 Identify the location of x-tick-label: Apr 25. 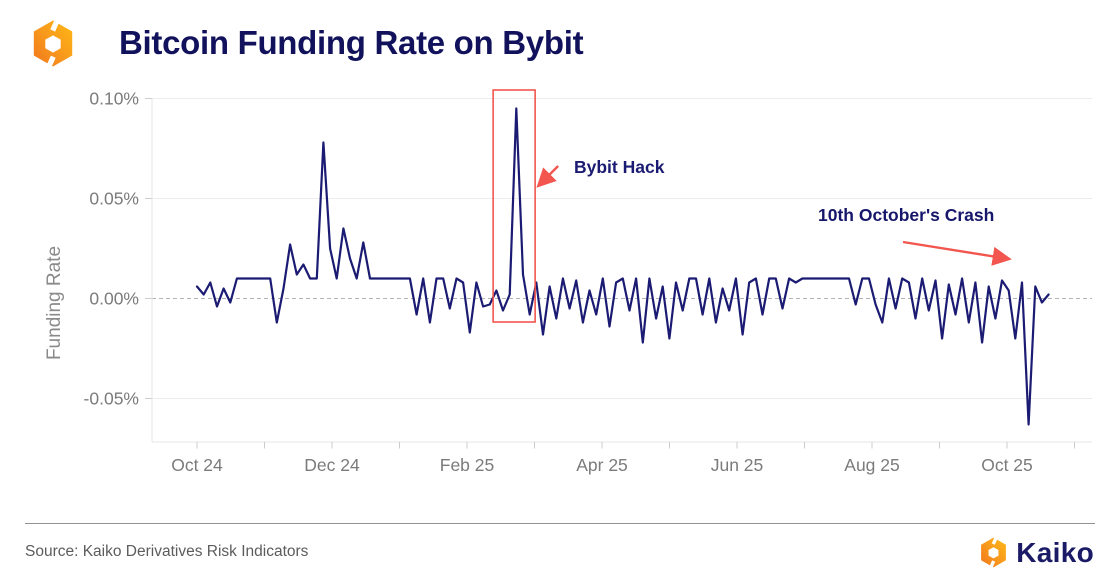
(602, 465).